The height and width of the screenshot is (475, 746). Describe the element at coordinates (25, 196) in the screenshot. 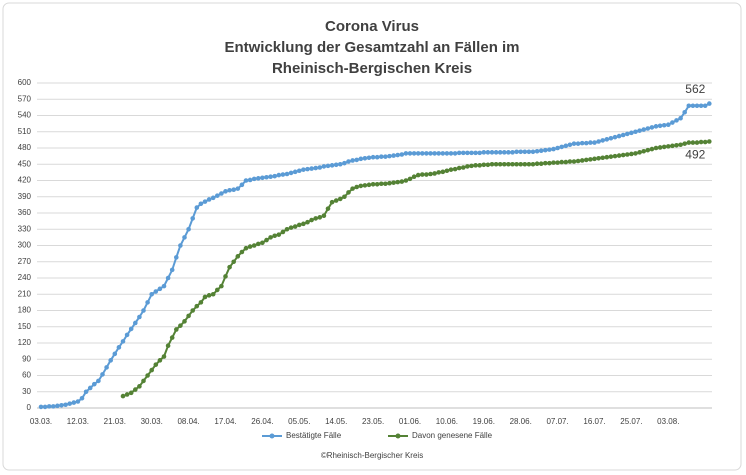

I see `y-tick-label: 390` at that location.